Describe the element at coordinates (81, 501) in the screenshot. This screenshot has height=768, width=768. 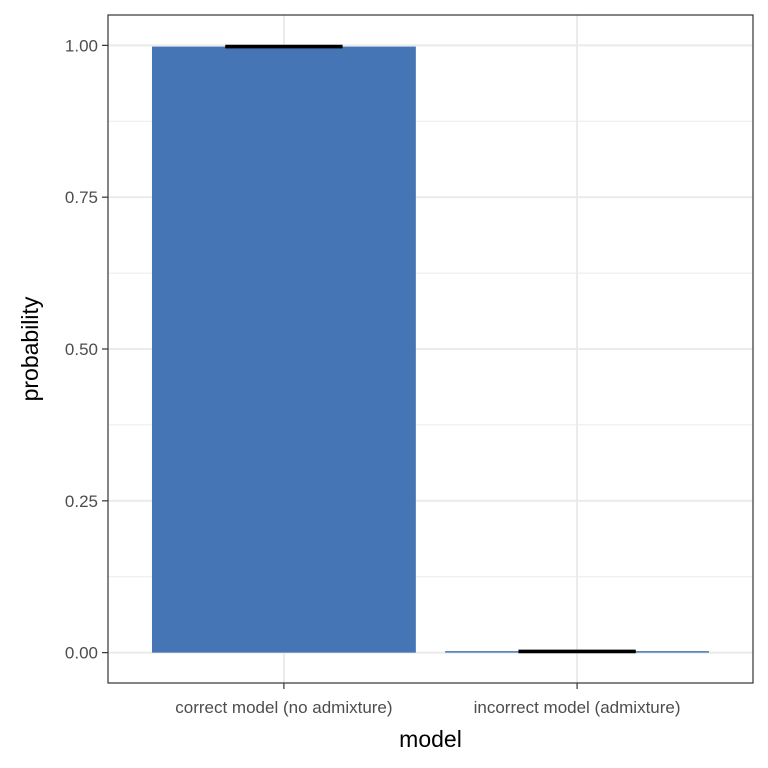
I see `y-tick-label: 0.25` at that location.